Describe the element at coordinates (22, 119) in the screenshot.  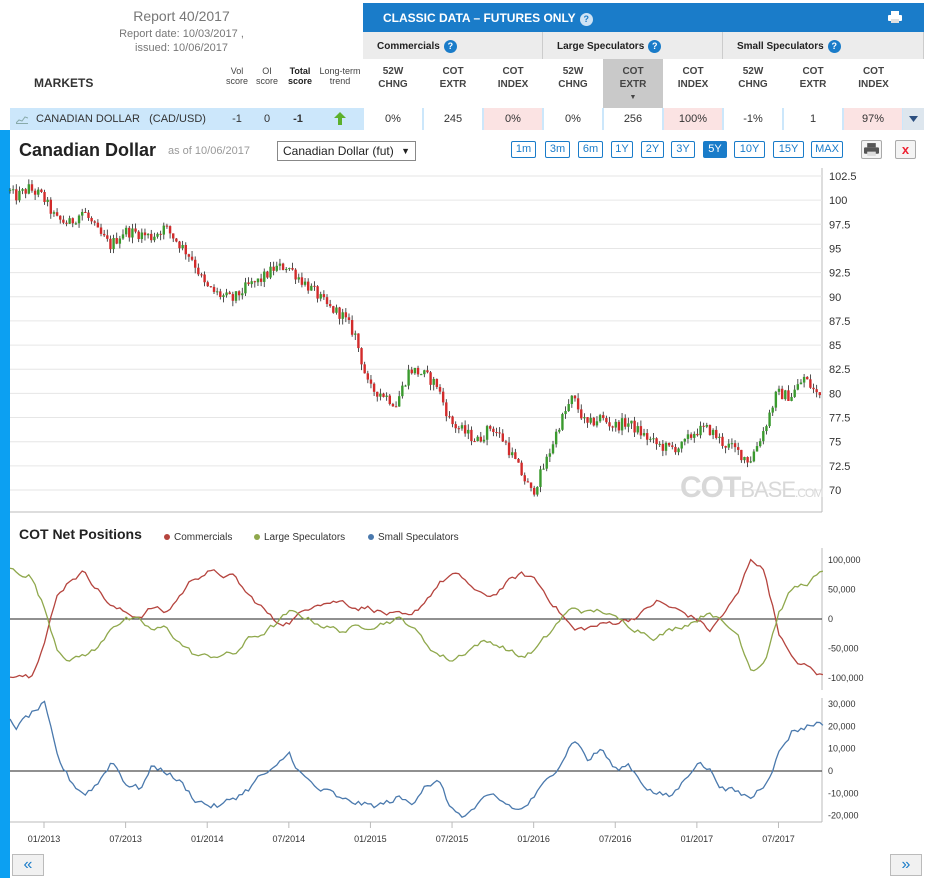
I see `mini-chart-icon` at that location.